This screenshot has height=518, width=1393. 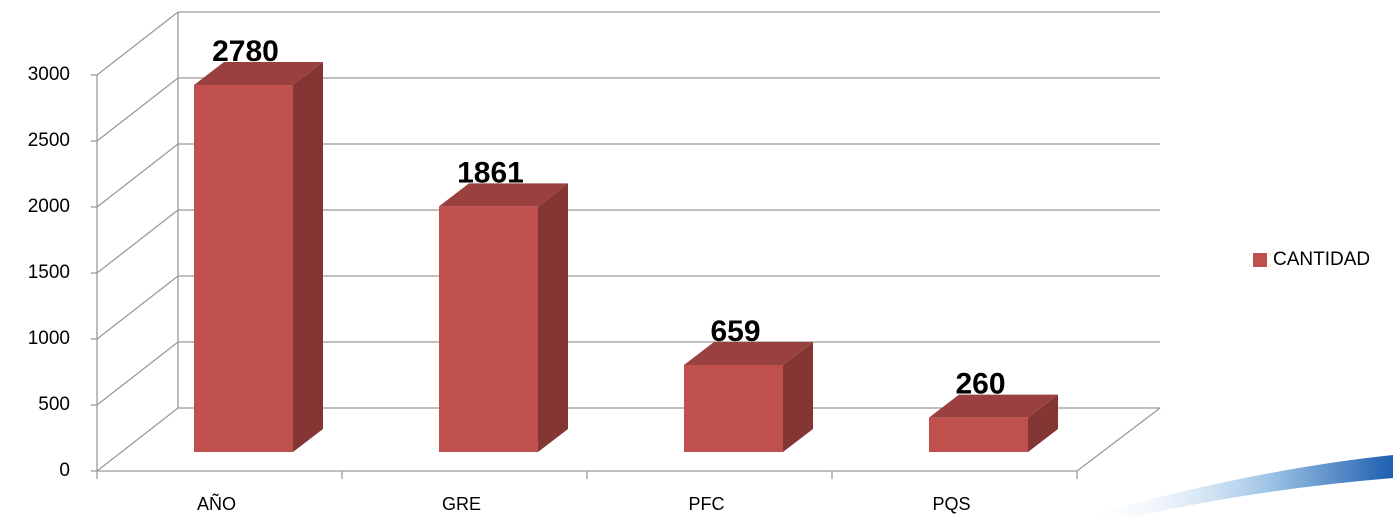 What do you see at coordinates (1236, 486) in the screenshot?
I see `decoration` at bounding box center [1236, 486].